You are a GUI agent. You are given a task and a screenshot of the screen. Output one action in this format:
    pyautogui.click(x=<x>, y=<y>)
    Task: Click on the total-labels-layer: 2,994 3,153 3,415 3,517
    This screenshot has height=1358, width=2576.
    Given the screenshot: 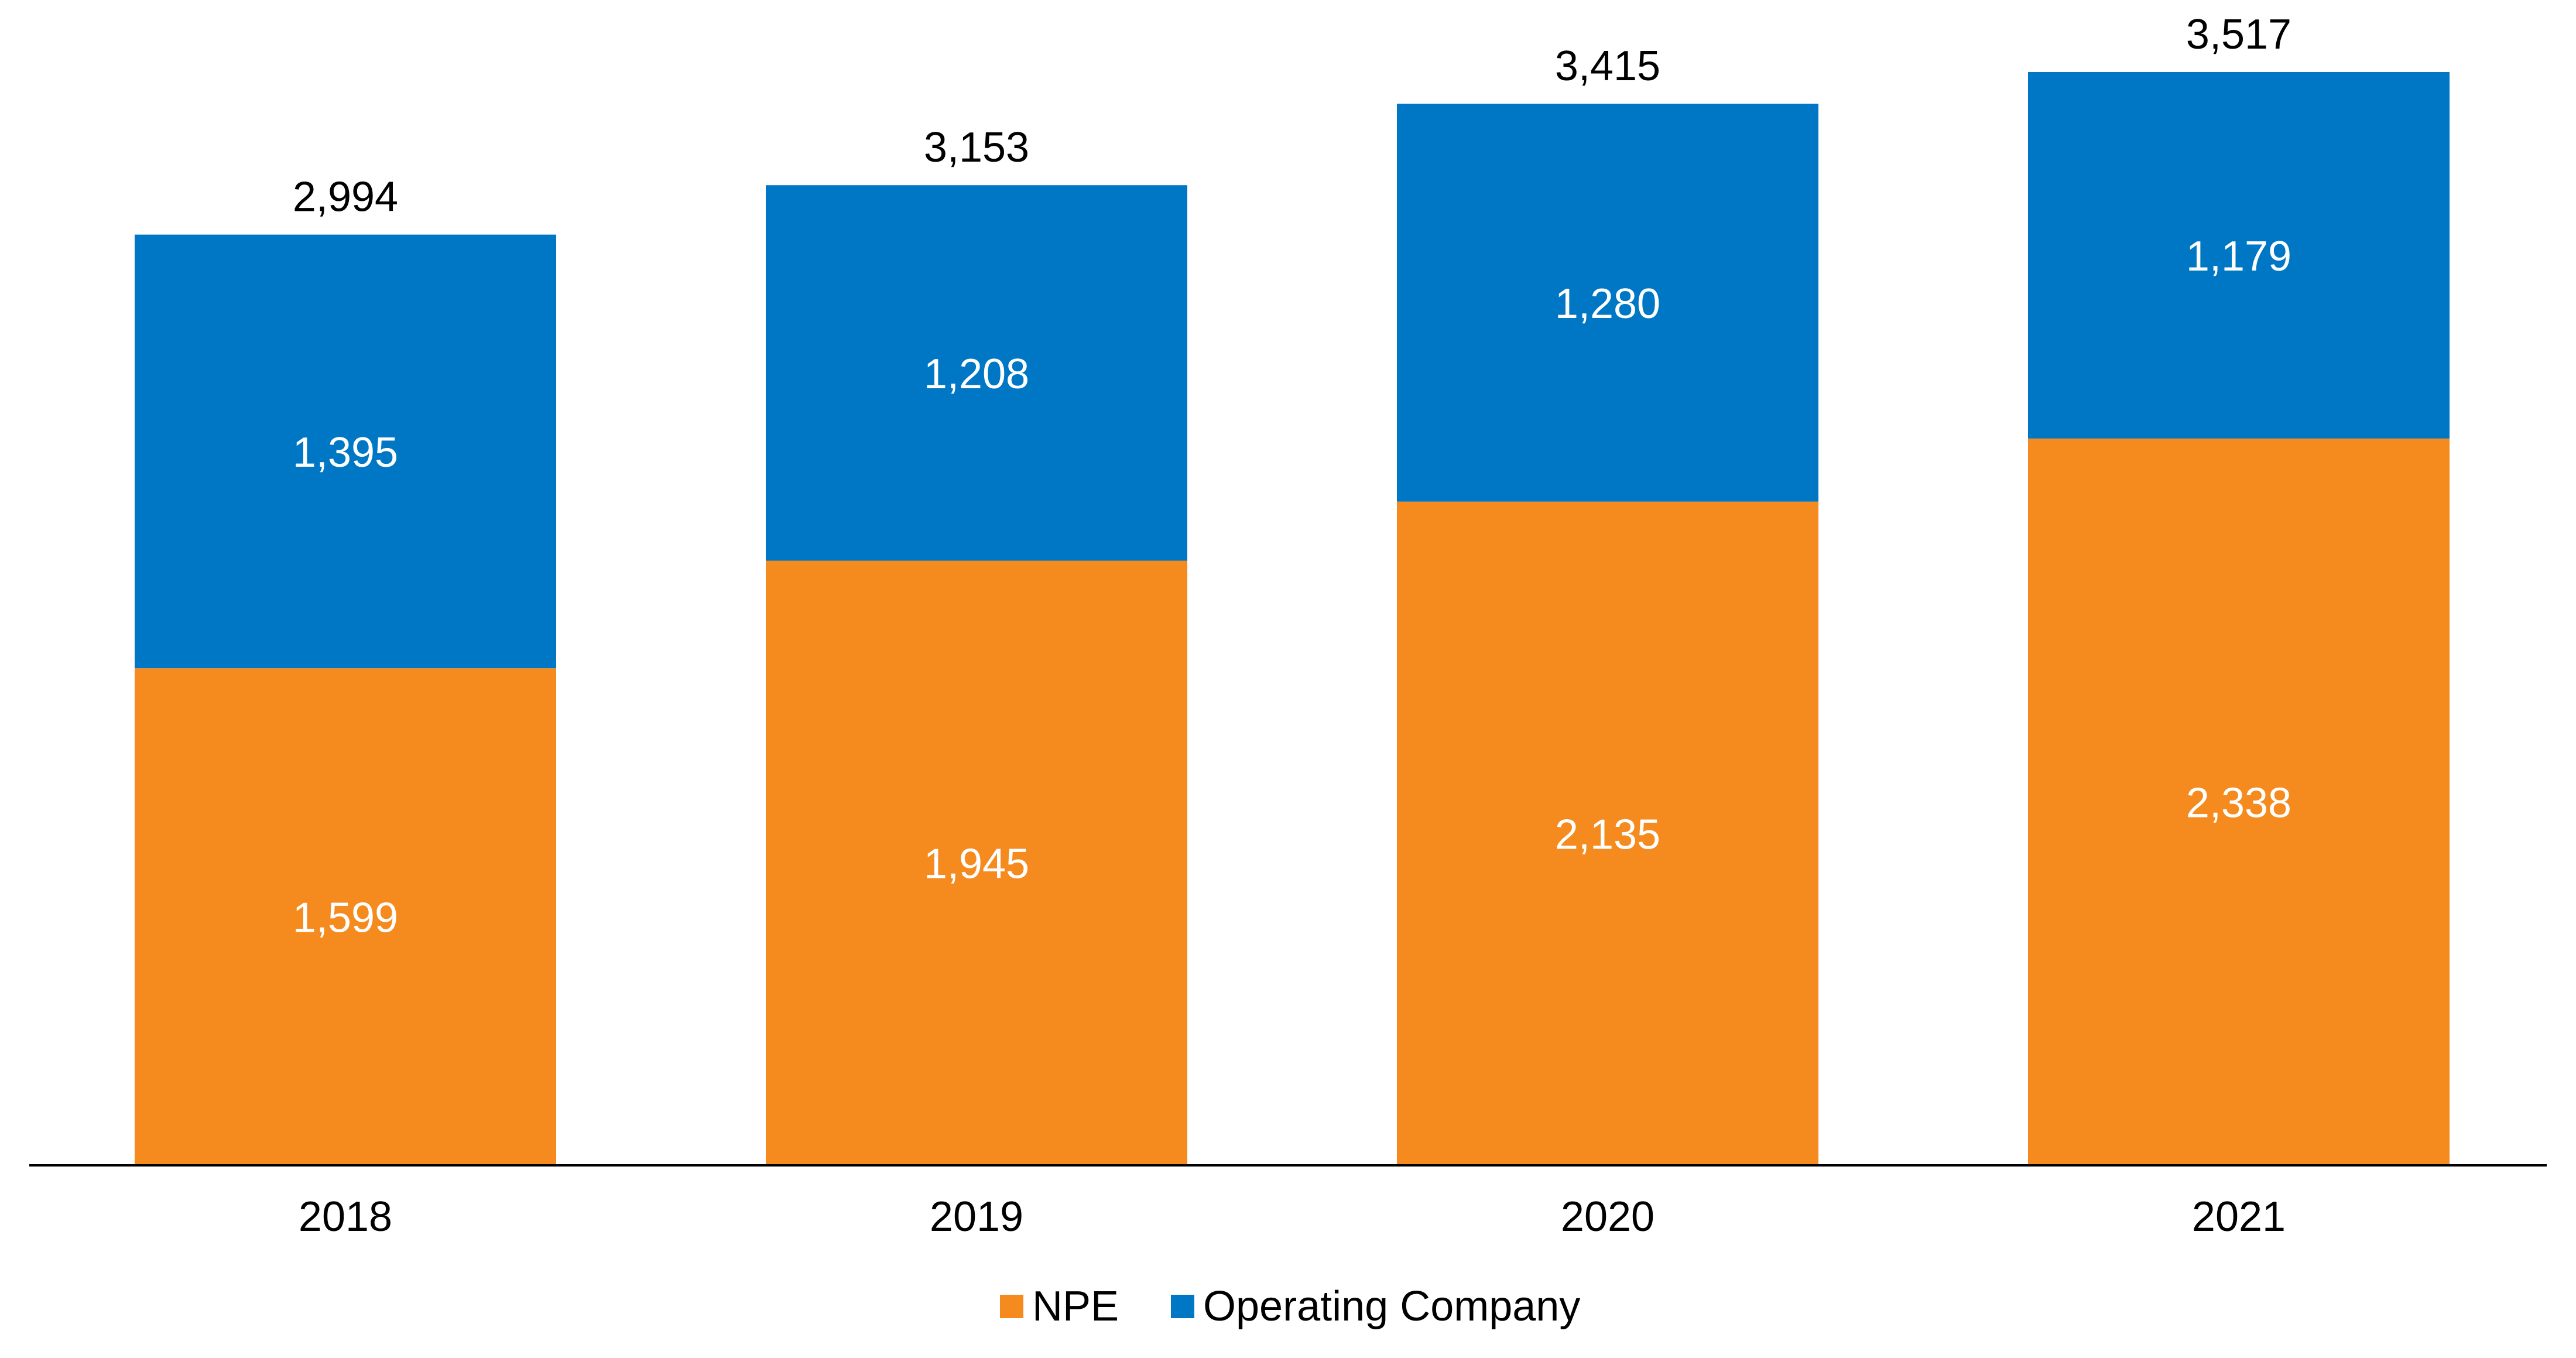 What is the action you would take?
    pyautogui.click(x=1292, y=116)
    